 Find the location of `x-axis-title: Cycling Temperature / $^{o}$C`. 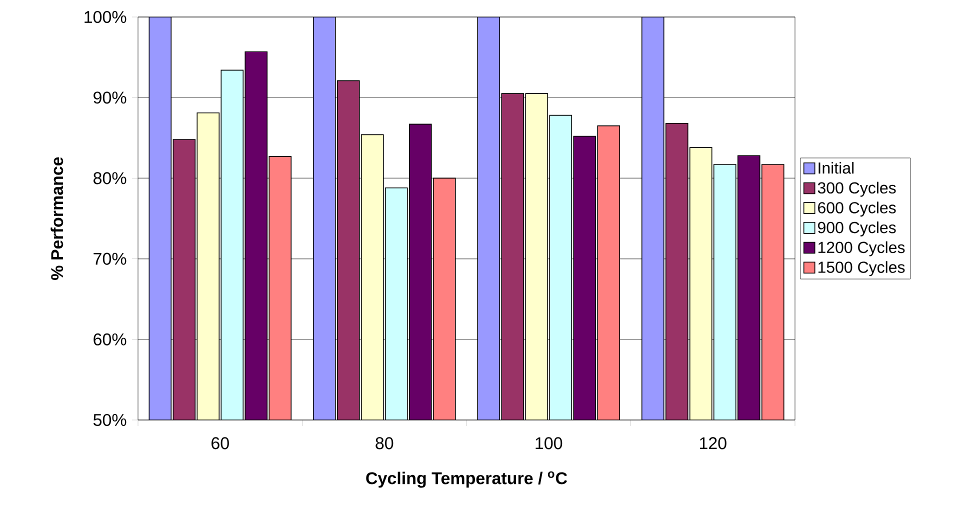

x-axis-title: Cycling Temperature / $^{o}$C is located at coordinates (467, 479).